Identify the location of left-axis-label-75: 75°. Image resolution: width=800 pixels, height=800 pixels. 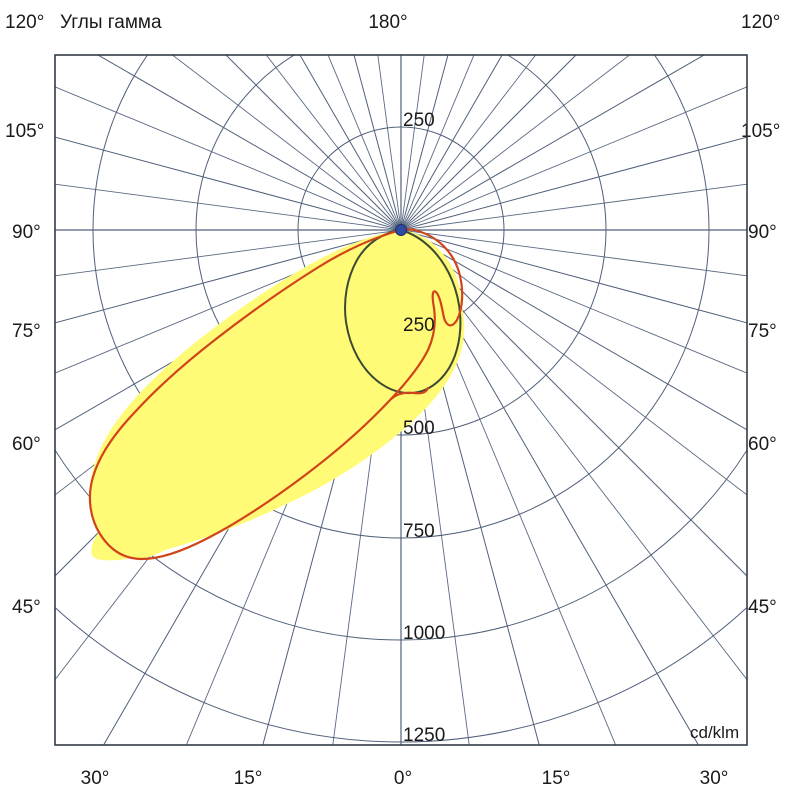
(26, 331).